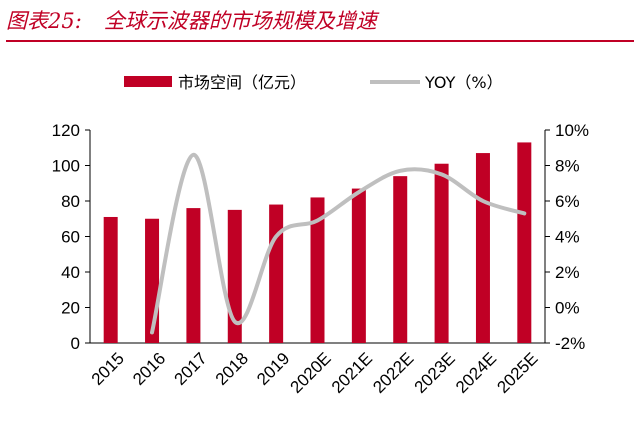 The width and height of the screenshot is (640, 429). I want to click on figure-label: 图表25:, so click(44, 21).